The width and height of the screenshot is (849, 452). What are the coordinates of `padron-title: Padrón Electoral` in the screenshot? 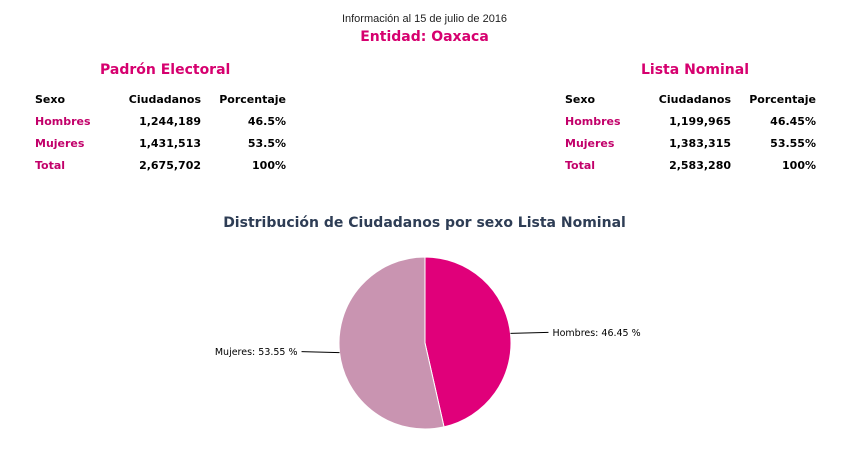 It's located at (165, 70).